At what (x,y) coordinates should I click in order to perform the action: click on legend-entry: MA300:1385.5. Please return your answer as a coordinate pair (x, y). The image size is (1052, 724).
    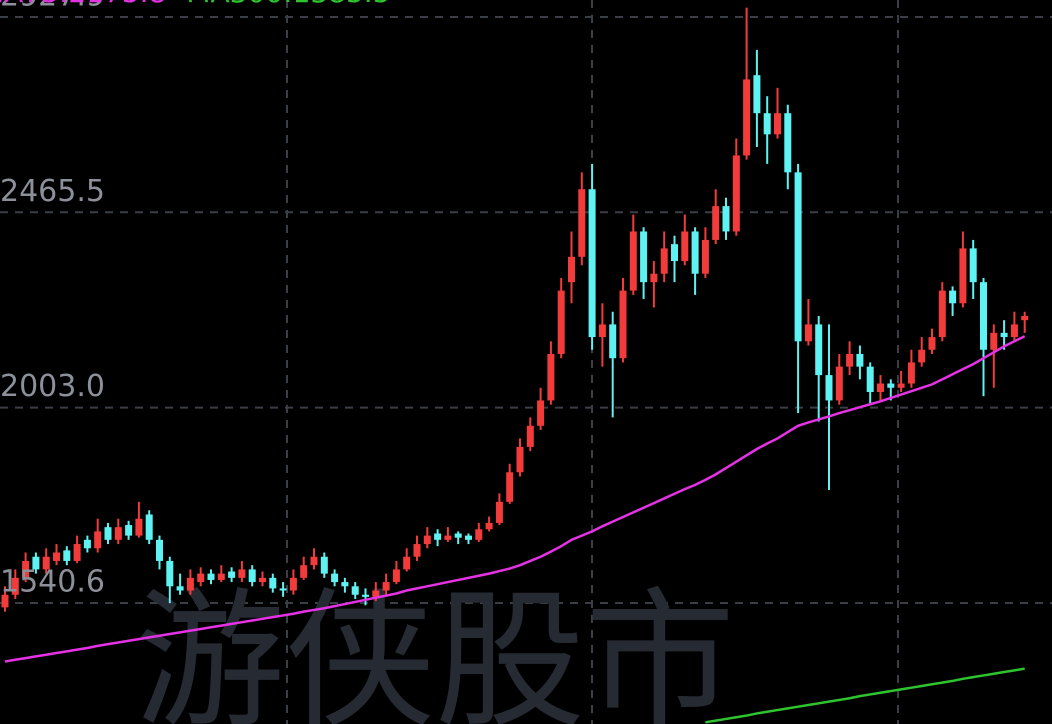
    Looking at the image, I should click on (288, 4).